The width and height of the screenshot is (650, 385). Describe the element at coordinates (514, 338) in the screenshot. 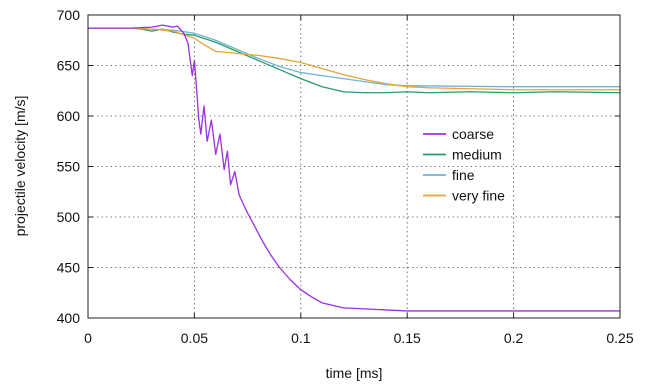

I see `x-tick-label: 0.2` at that location.